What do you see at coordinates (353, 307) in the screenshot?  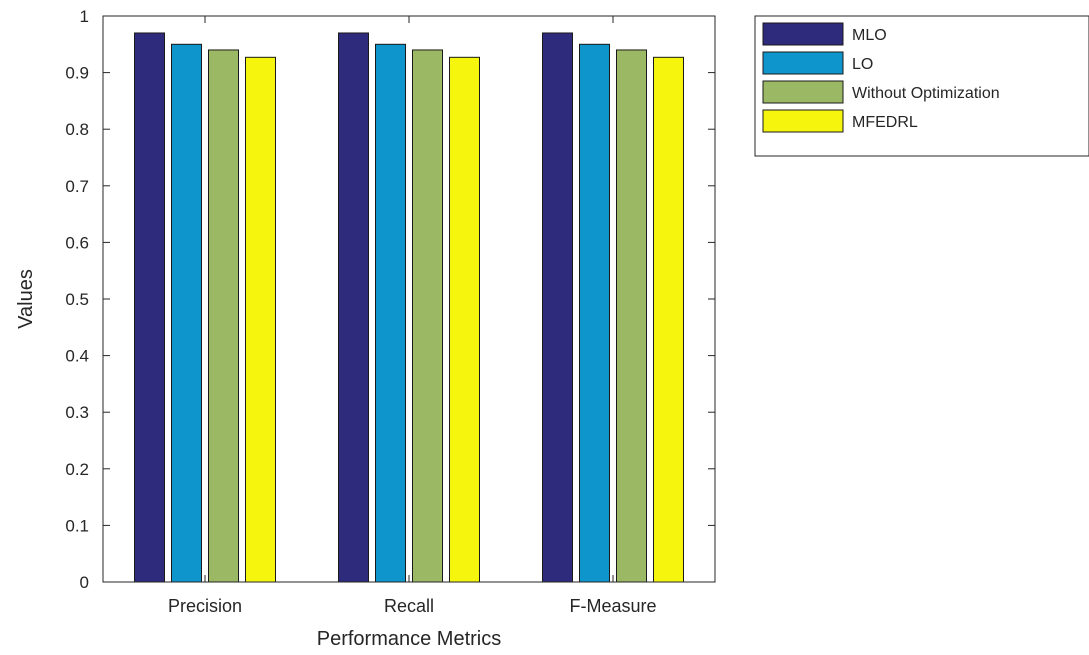 I see `bar-mlo-recall` at bounding box center [353, 307].